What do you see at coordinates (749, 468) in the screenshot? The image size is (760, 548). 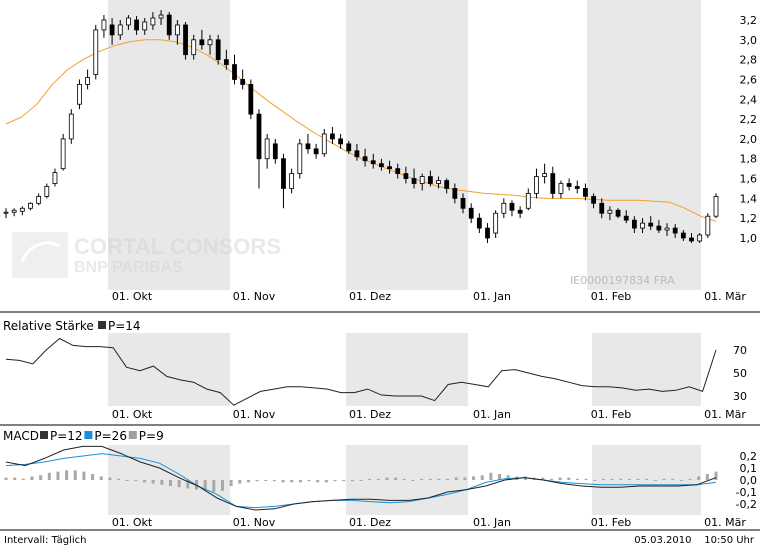 I see `macd-y-tick-label: 0,1` at bounding box center [749, 468].